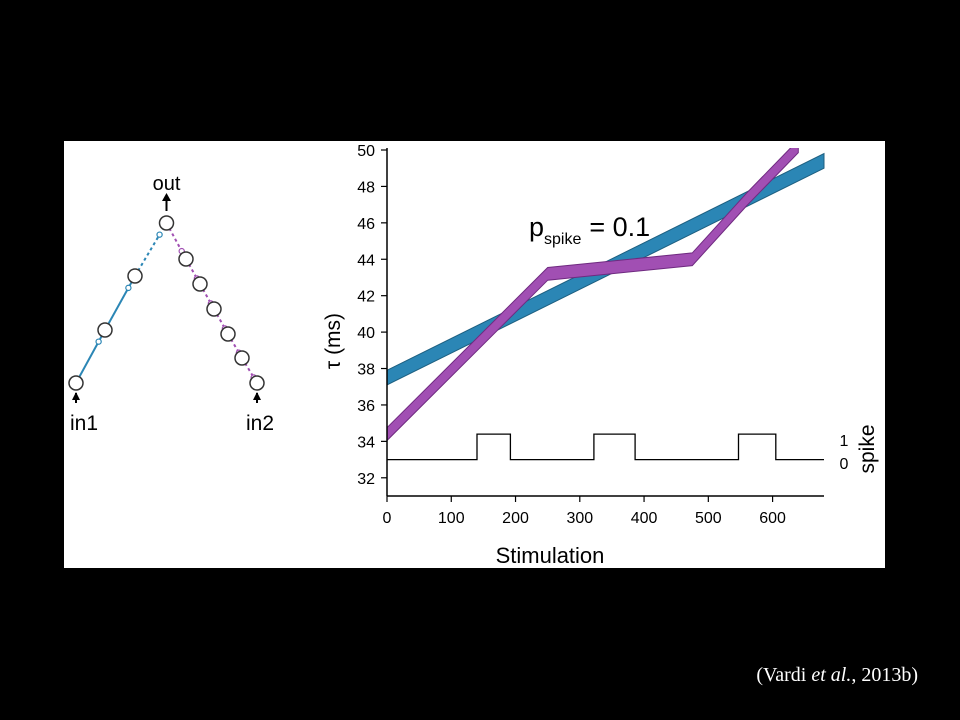 The image size is (960, 720). What do you see at coordinates (784, 675) in the screenshot?
I see `citation-open: (Vardi` at bounding box center [784, 675].